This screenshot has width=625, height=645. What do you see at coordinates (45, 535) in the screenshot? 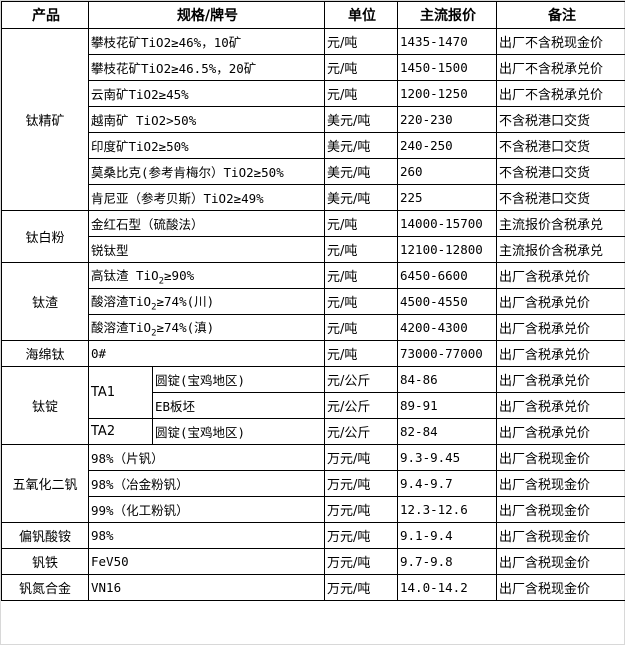
I see `product-cell: 偏钒酸铵` at bounding box center [45, 535].